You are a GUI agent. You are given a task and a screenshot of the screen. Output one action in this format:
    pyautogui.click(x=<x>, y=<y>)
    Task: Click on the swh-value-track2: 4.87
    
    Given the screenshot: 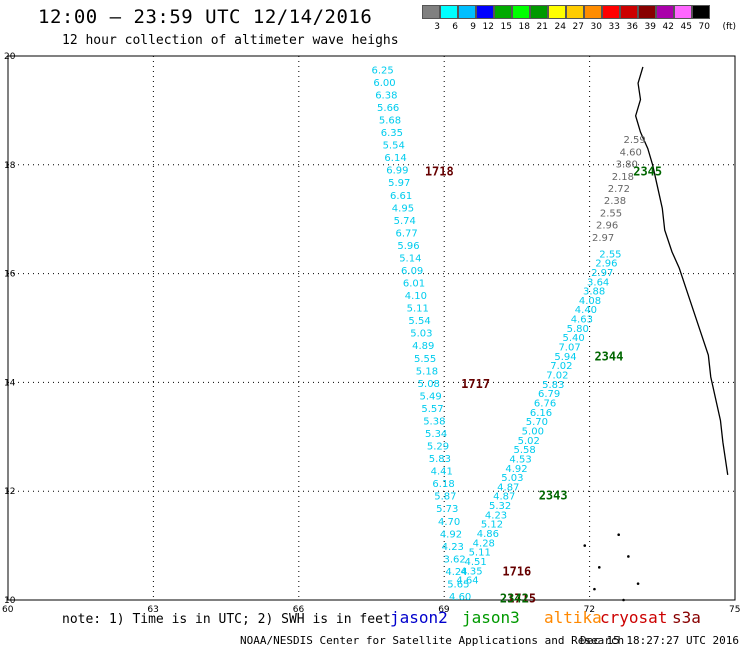 What is the action you would take?
    pyautogui.click(x=504, y=497)
    